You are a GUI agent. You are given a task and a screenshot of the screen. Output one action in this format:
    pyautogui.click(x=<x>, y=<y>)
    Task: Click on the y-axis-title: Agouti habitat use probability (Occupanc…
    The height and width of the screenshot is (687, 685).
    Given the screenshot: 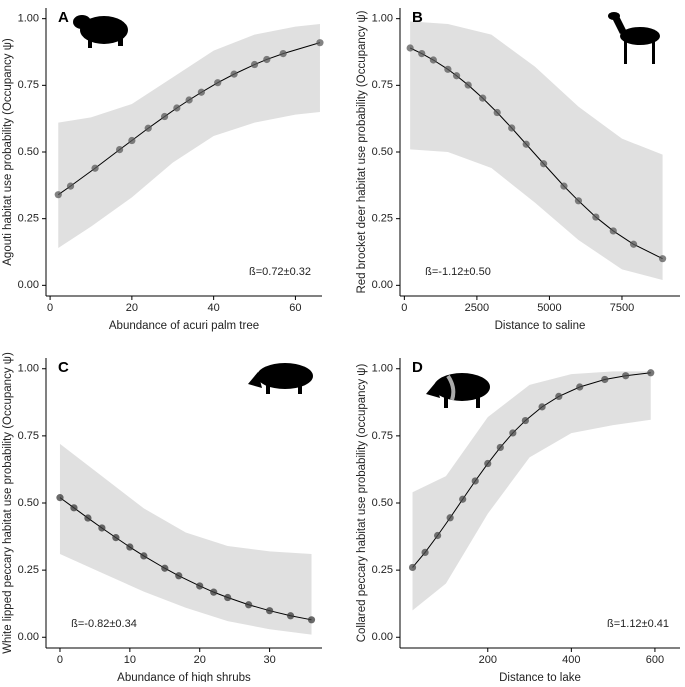 What is the action you would take?
    pyautogui.click(x=8, y=152)
    